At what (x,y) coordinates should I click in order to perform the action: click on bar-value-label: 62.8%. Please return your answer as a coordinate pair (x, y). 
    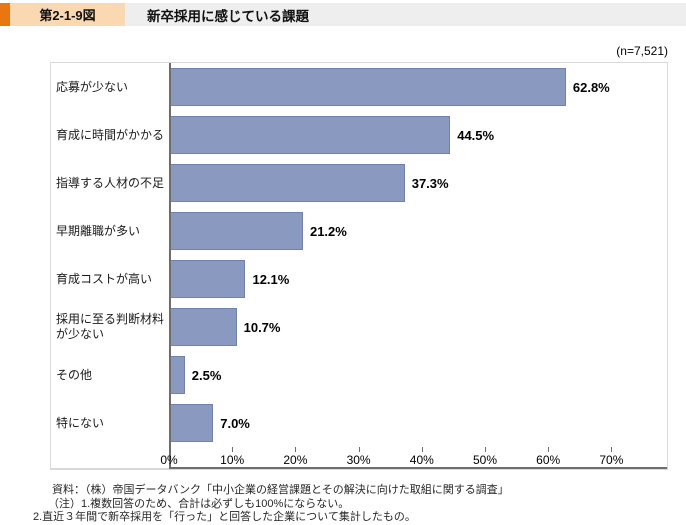
    Looking at the image, I should click on (591, 87).